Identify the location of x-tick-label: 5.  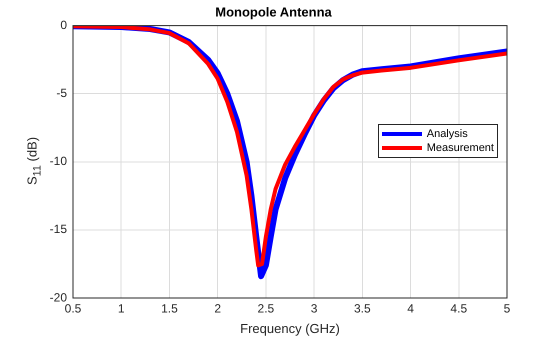
(507, 309).